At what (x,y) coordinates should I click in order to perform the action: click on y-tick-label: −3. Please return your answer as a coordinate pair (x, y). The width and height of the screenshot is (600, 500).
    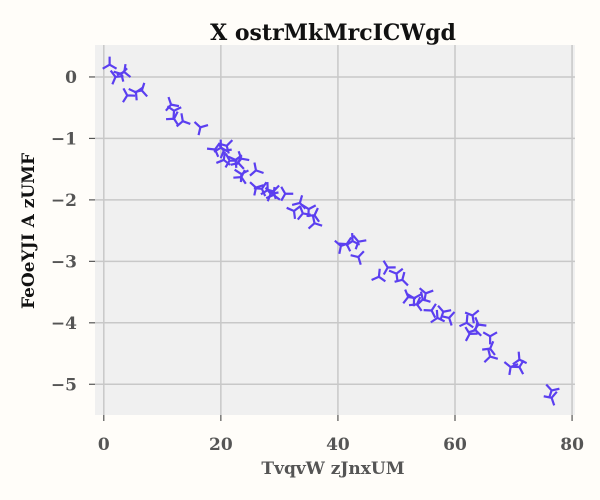
    Looking at the image, I should click on (64, 262).